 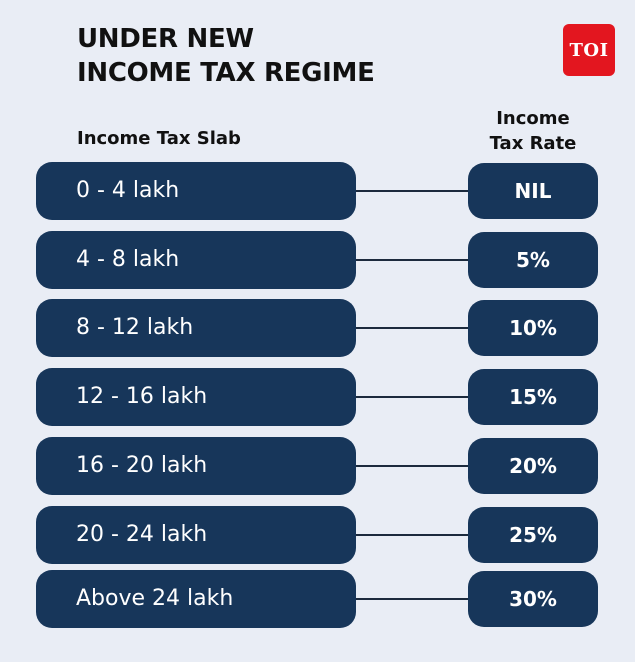 I want to click on rate-value: 30%, so click(x=533, y=599).